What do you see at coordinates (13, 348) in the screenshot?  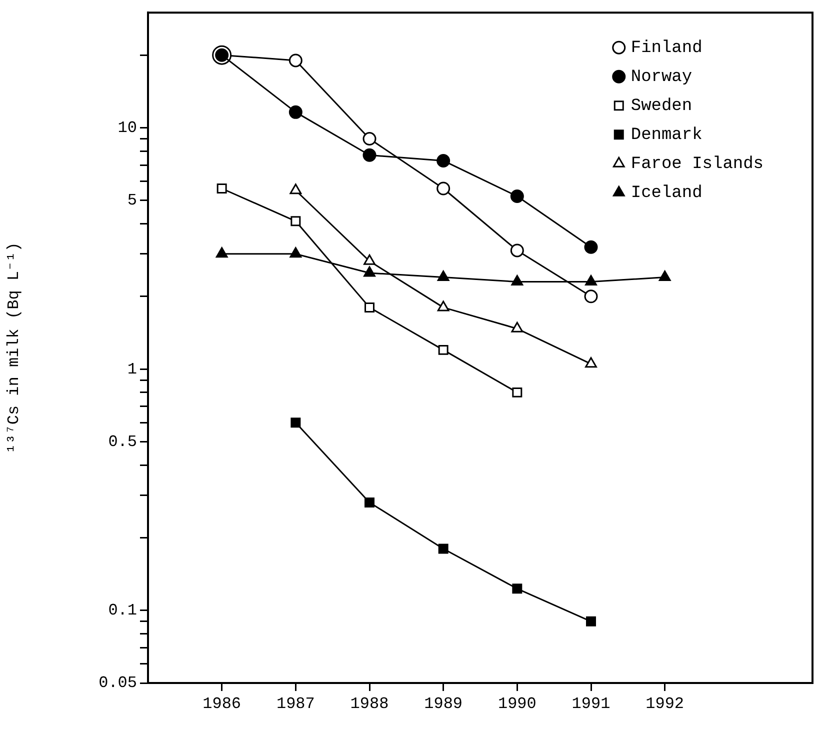 I see `y-axis-title: ¹³⁷Cs in milk (Bq L⁻¹)` at bounding box center [13, 348].